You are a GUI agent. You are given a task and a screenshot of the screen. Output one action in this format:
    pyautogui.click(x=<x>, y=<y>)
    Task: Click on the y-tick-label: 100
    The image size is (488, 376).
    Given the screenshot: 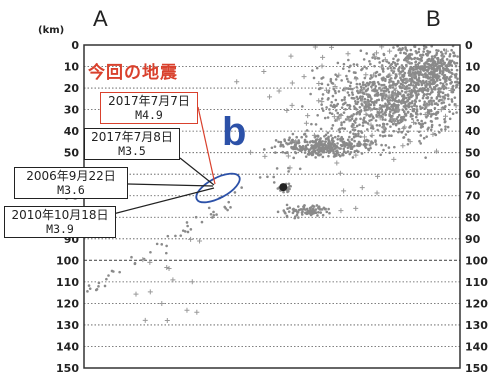 What is the action you would take?
    pyautogui.click(x=67, y=260)
    